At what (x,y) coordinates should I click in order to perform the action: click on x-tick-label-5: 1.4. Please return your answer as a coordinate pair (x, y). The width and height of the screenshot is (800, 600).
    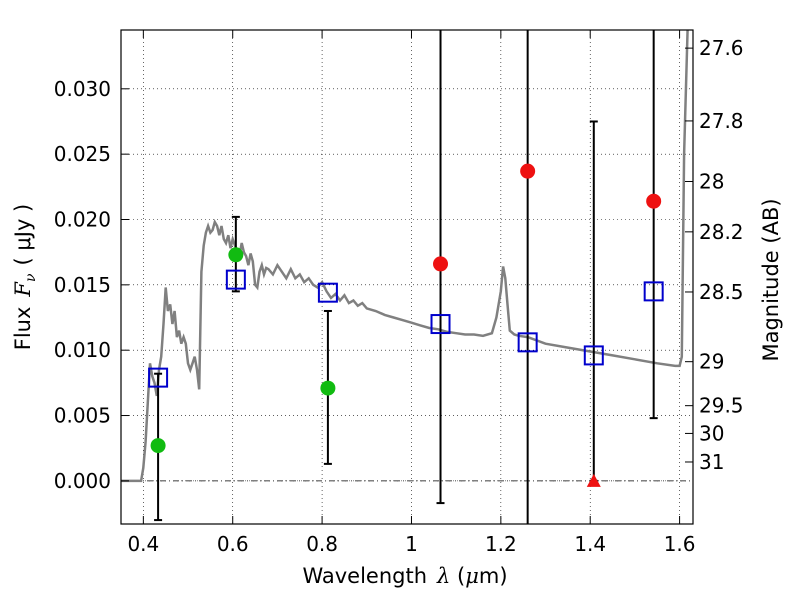
    Looking at the image, I should click on (590, 544).